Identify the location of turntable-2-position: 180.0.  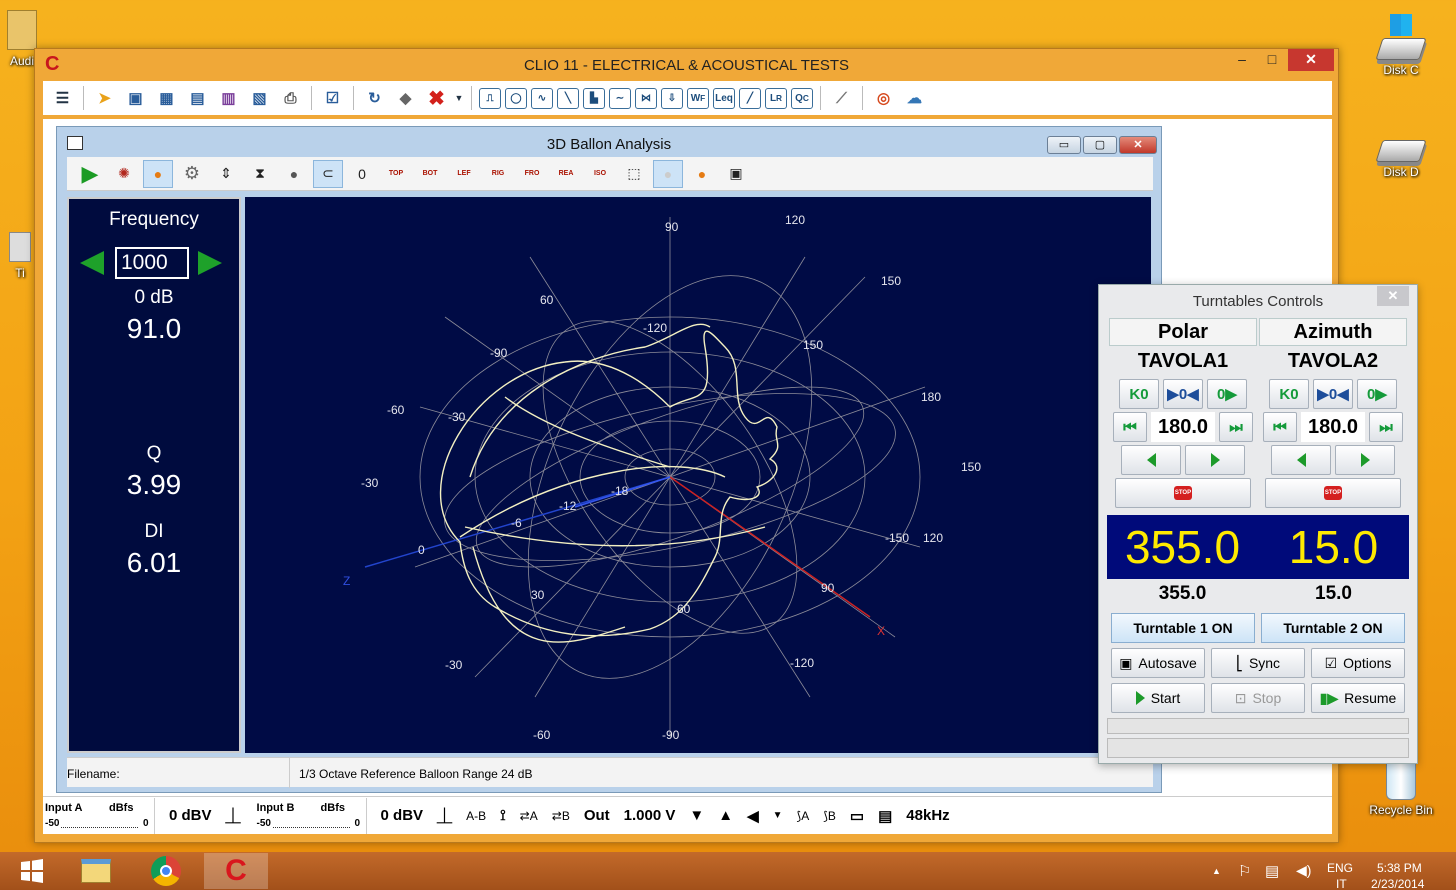
(1333, 427).